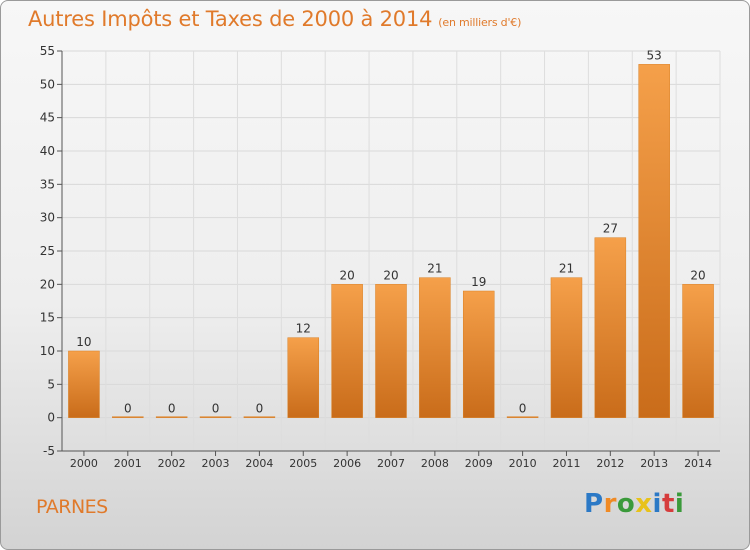 This screenshot has height=550, width=750. What do you see at coordinates (72, 507) in the screenshot?
I see `location-name: PARNES` at bounding box center [72, 507].